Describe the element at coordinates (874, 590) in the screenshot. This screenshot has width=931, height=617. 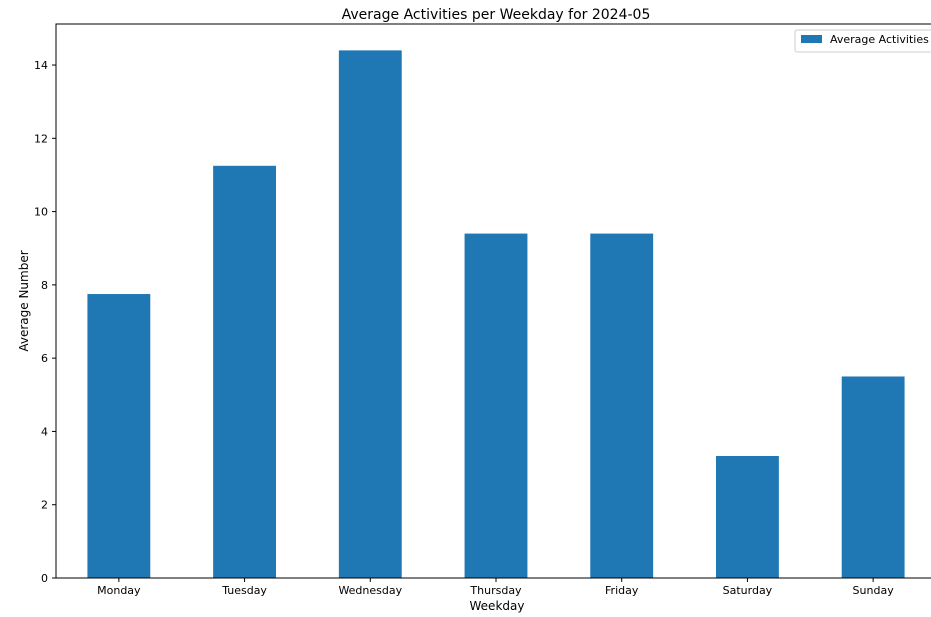
I see `x-tick-label-sunday: Sunday` at that location.